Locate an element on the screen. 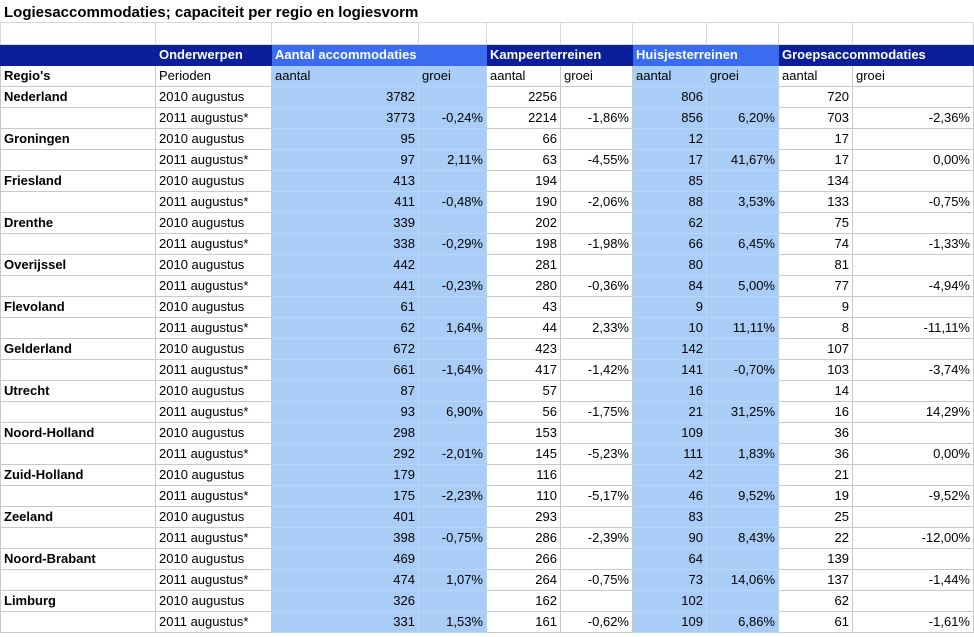 This screenshot has width=974, height=637. kampeer-groei-cell: -5,17% is located at coordinates (596, 496).